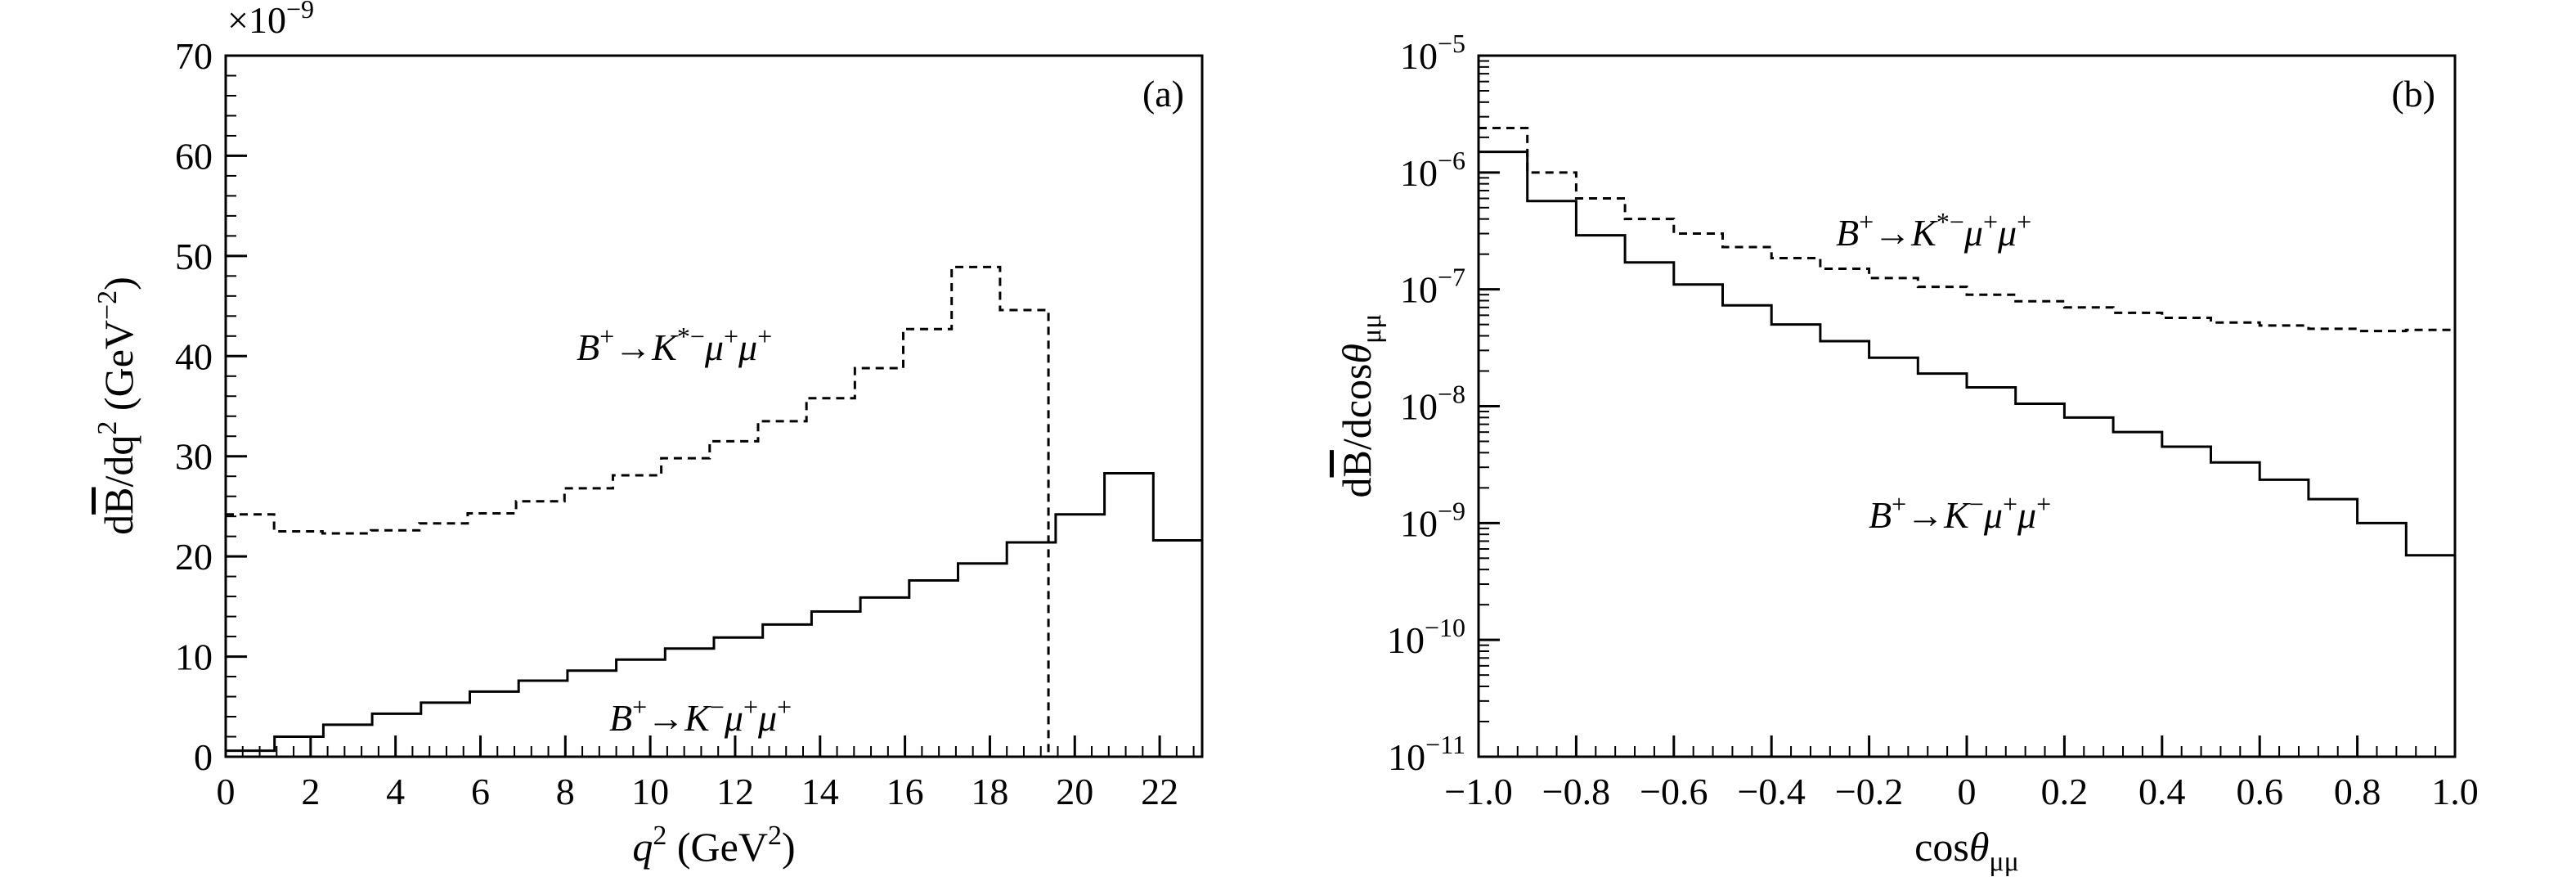 This screenshot has width=2576, height=886. I want to click on panel-b-x-axis-title: cosθμμ, so click(1967, 850).